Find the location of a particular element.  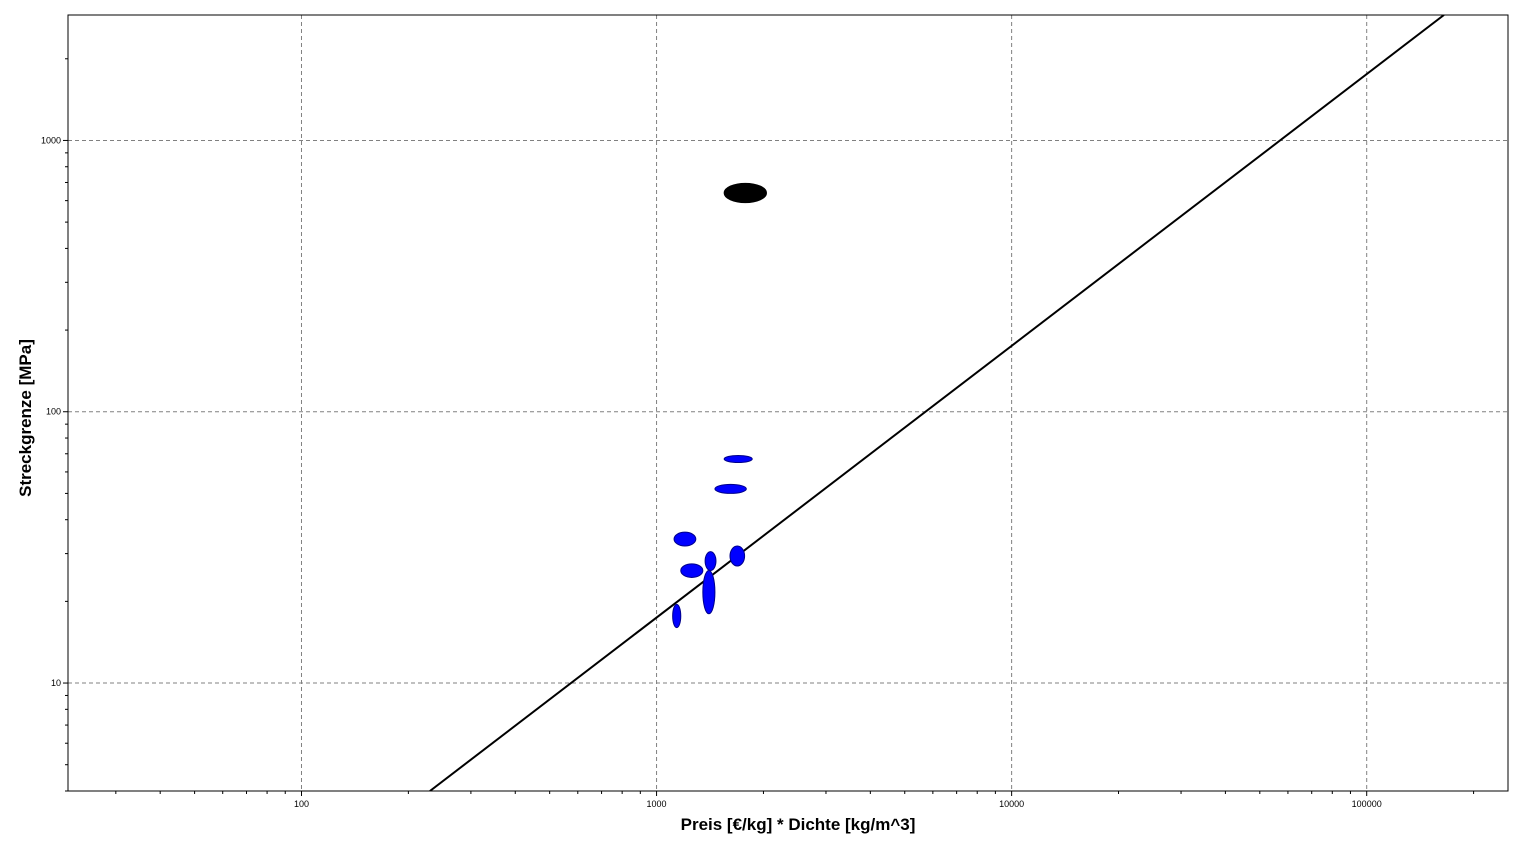

y-tick-label: 10 is located at coordinates (56, 683).